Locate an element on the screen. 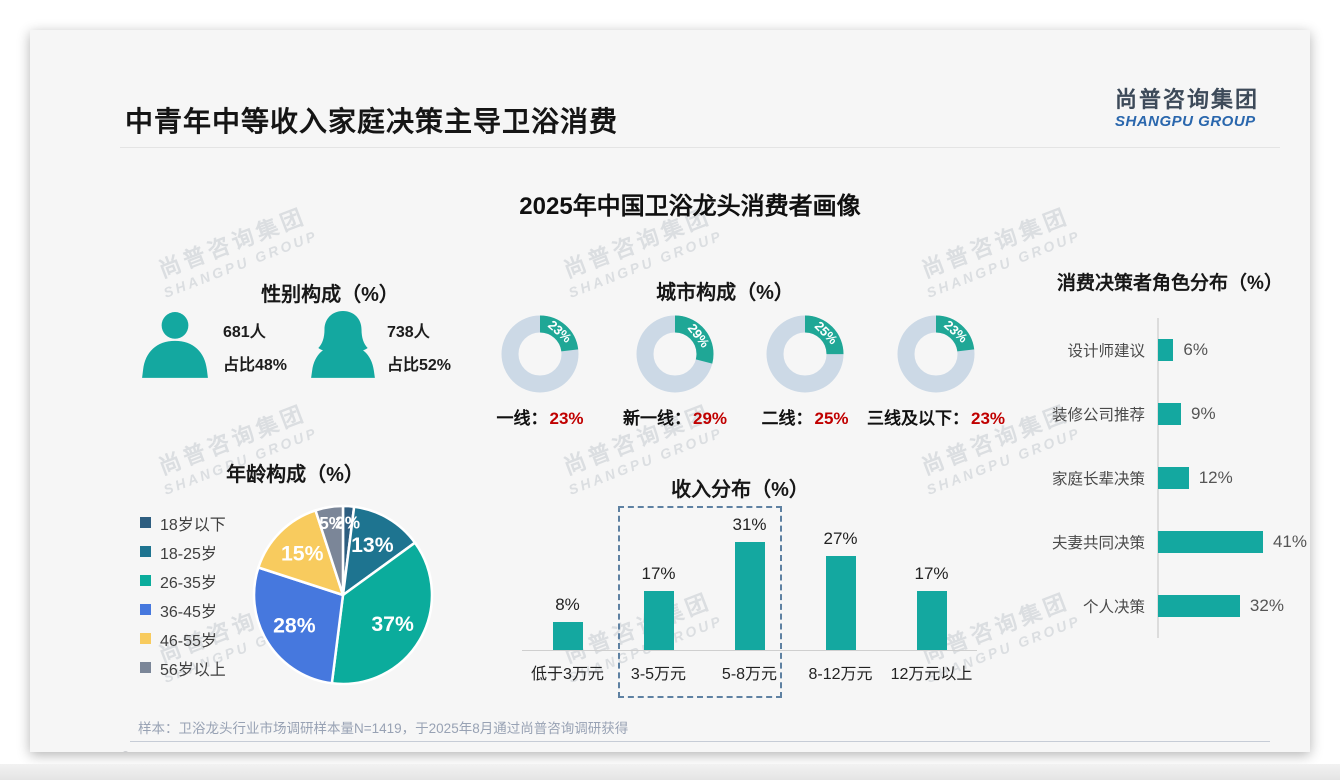 The image size is (1340, 780). city-donut-2: 29% 新一线： 29% is located at coordinates (675, 369).